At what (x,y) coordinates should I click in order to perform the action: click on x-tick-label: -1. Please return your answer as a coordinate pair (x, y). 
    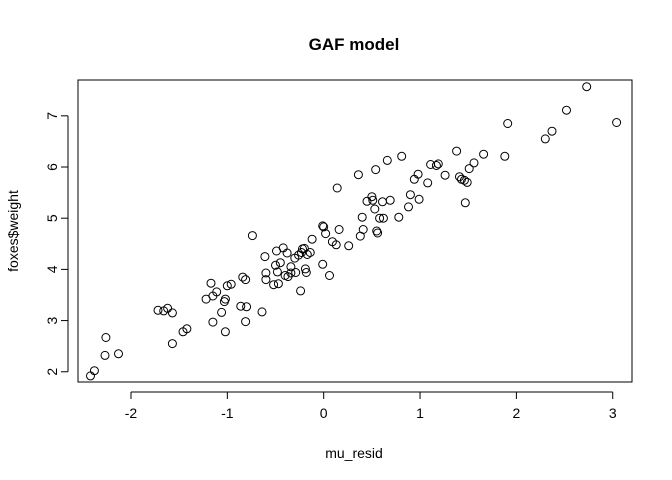
    Looking at the image, I should click on (227, 413).